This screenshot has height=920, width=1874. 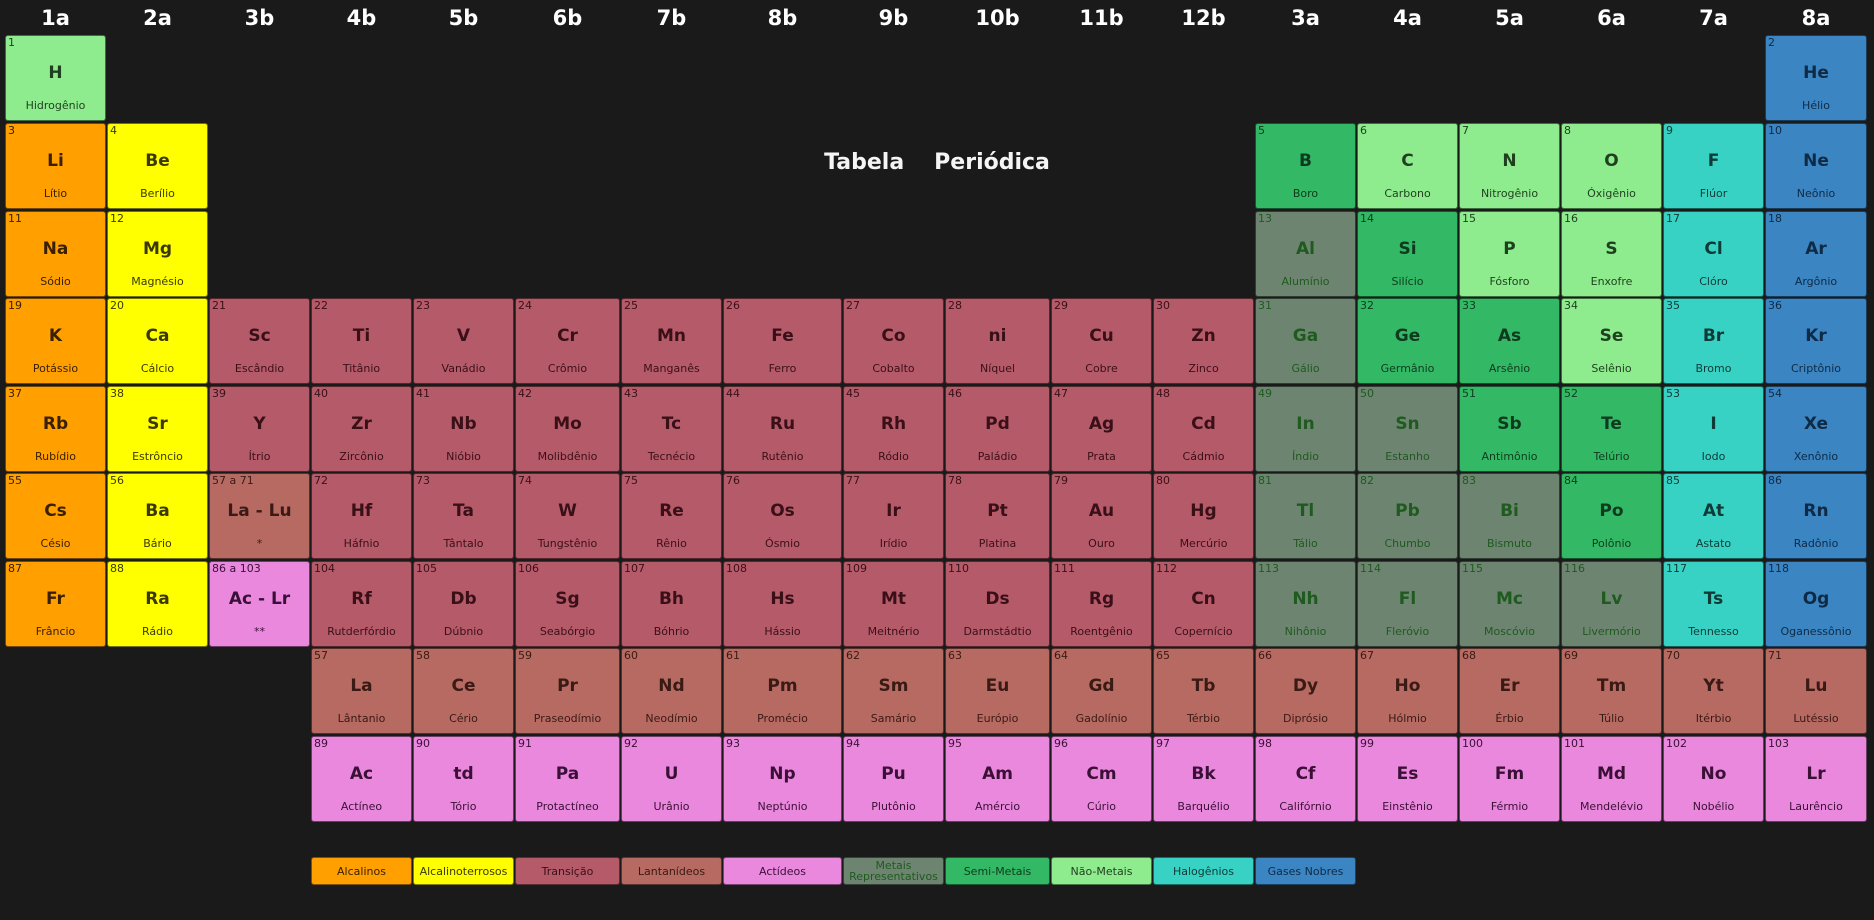 What do you see at coordinates (567, 604) in the screenshot?
I see `element-cell-sg: 106 Sg Seabórgio` at bounding box center [567, 604].